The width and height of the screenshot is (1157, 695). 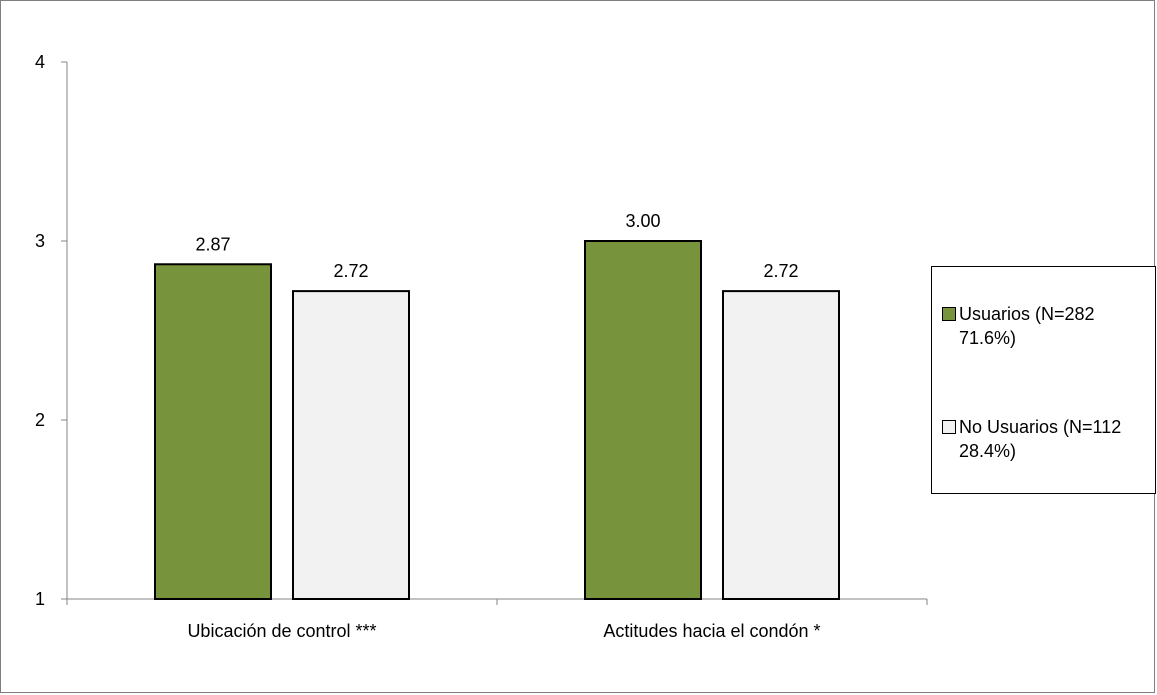 What do you see at coordinates (1040, 439) in the screenshot?
I see `legend-label-no-usuarios: No Usuarios (N=112 28.4%)` at bounding box center [1040, 439].